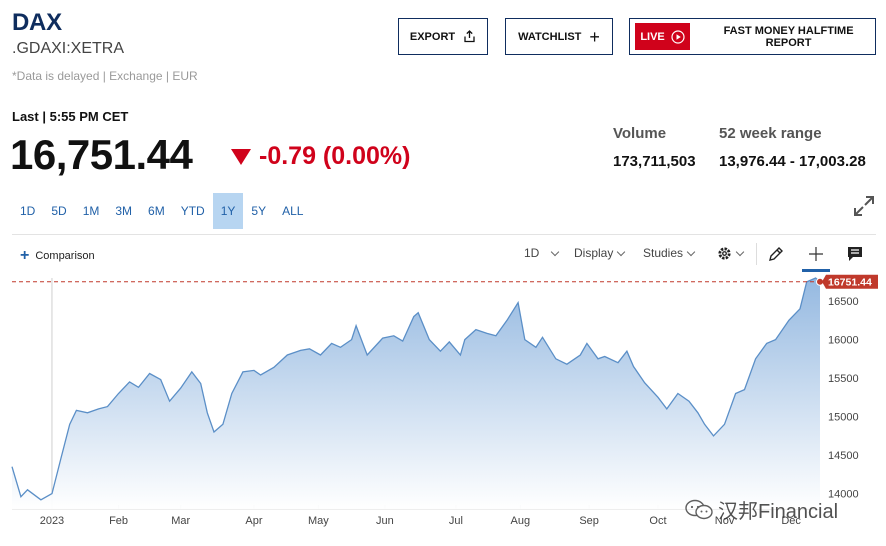  I want to click on x-tick-label: May, so click(318, 521).